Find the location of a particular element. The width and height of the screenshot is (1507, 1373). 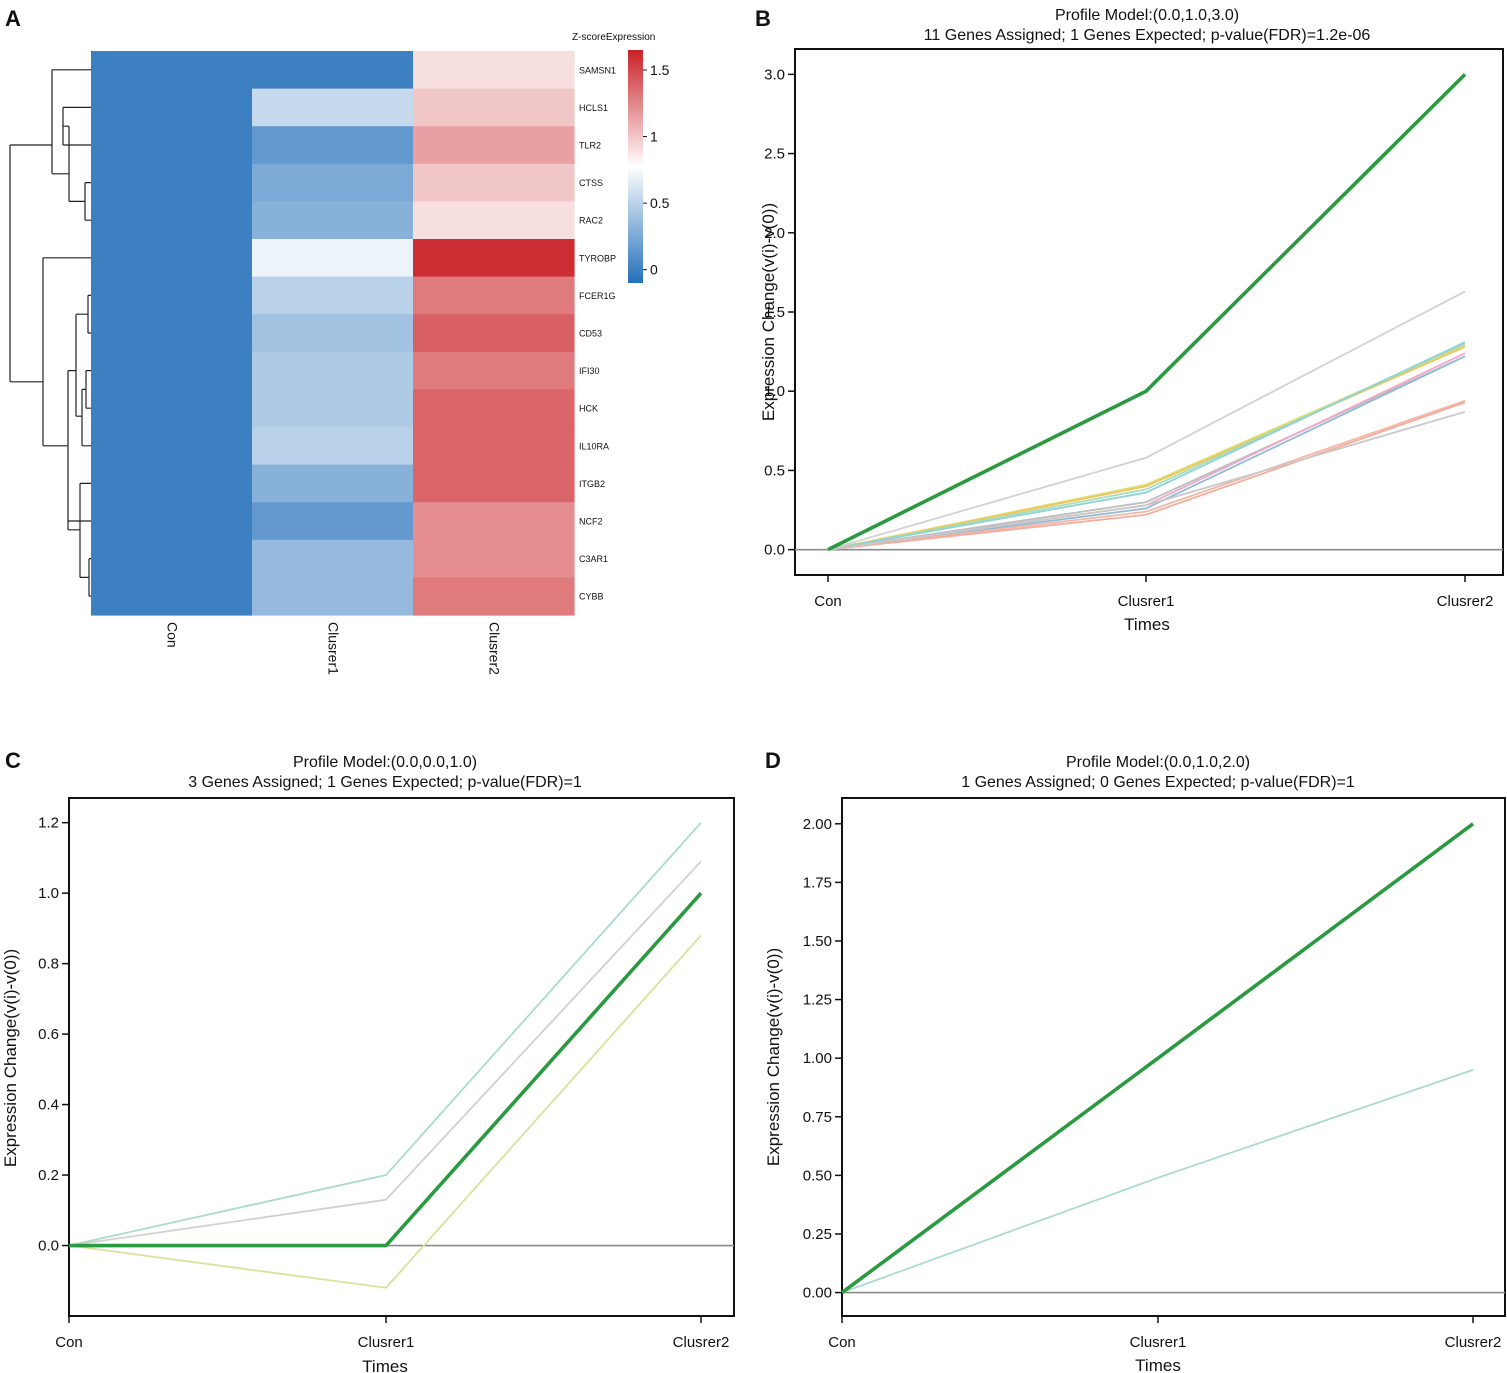

y-tick-label: 0.25 is located at coordinates (817, 1234).